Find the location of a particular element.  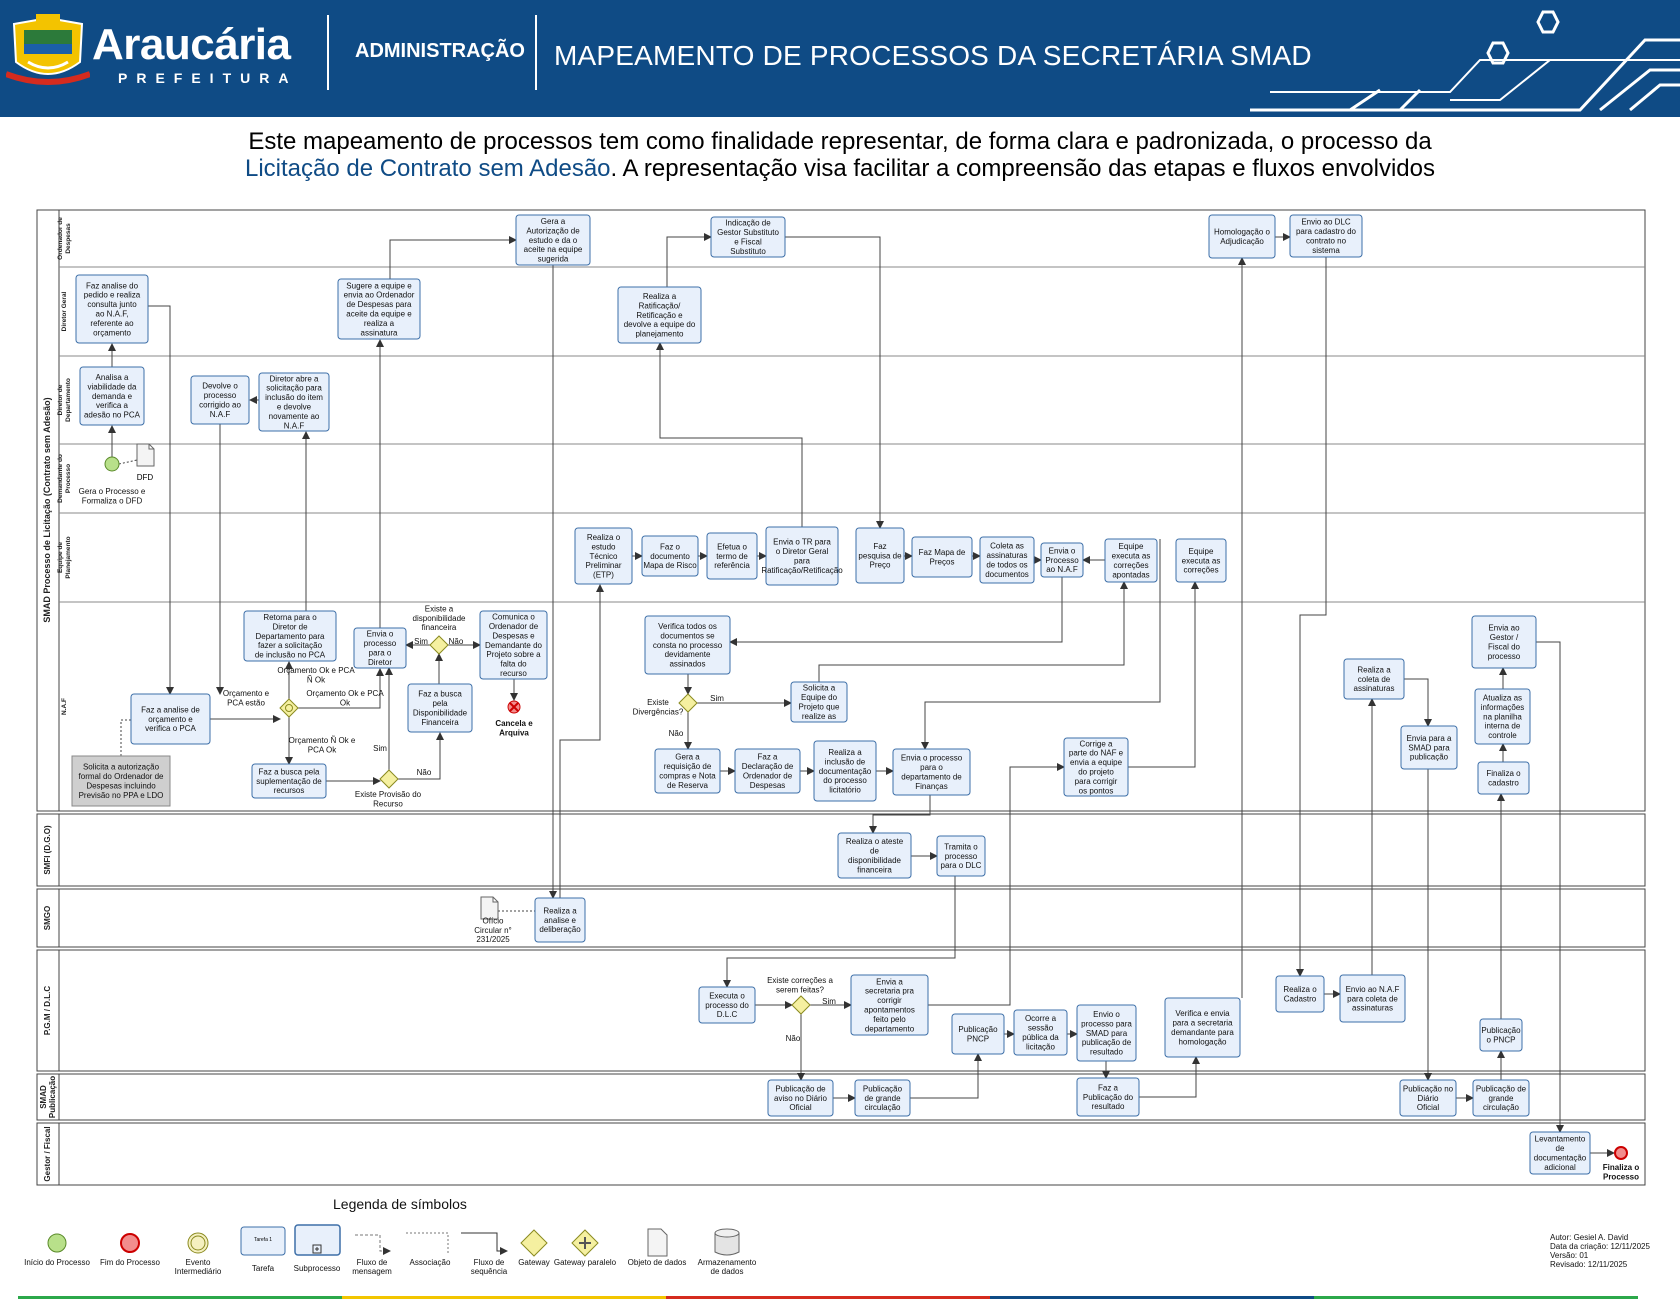

task-label: Realiza a coleta de assinaturas is located at coordinates (1374, 679).